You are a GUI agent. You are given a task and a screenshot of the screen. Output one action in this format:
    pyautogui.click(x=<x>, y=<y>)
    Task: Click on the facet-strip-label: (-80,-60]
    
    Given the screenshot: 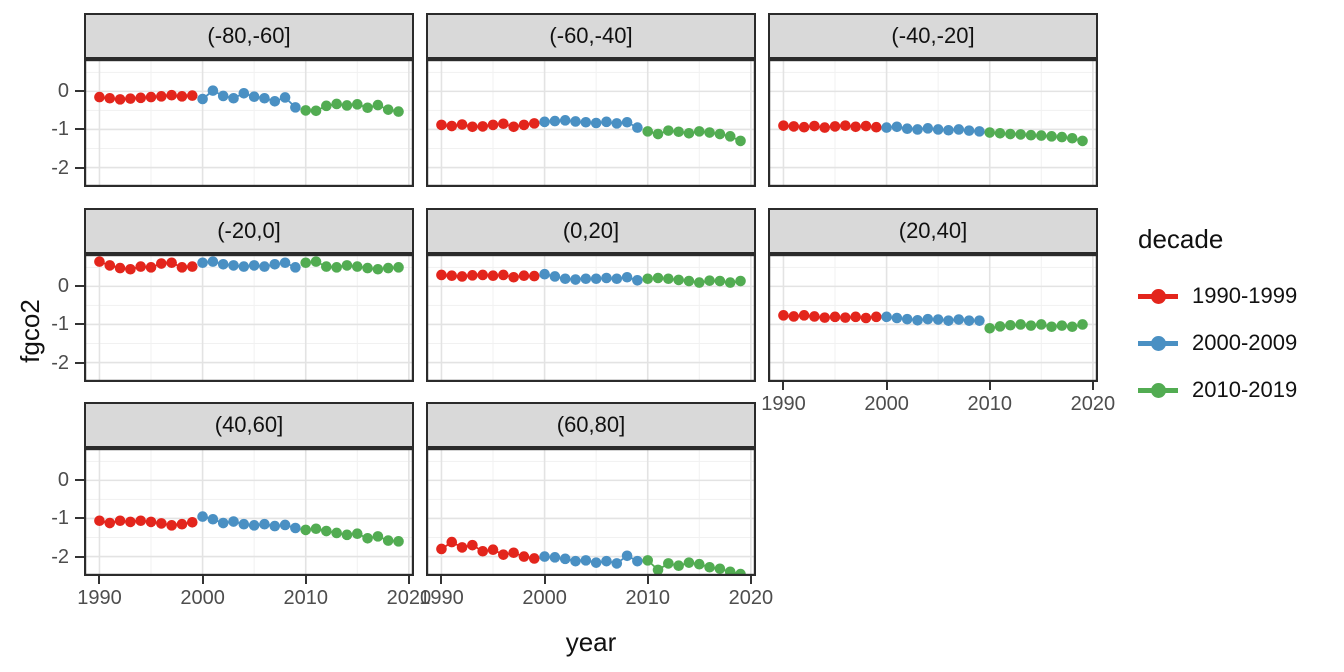 What is the action you would take?
    pyautogui.click(x=249, y=35)
    